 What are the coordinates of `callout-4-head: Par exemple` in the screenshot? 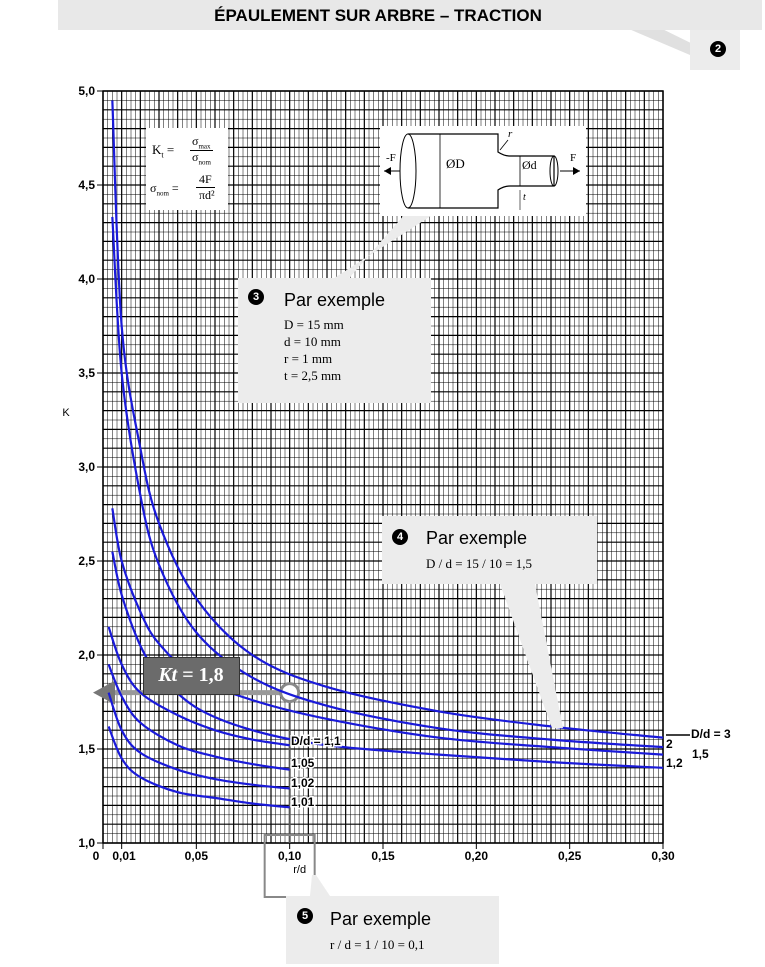 It's located at (477, 538).